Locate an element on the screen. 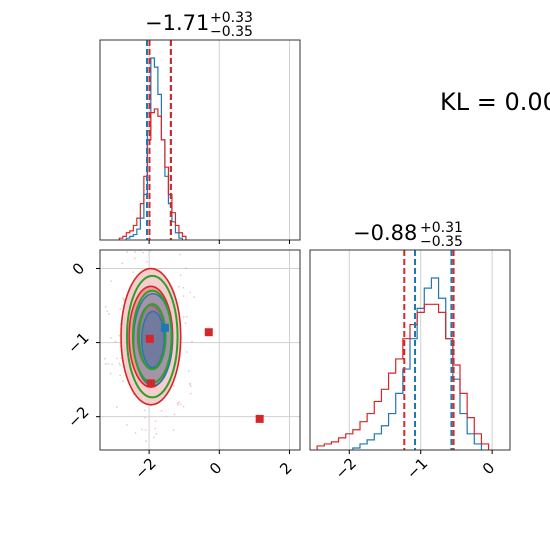  title-subscript: −0.35 is located at coordinates (441, 242).